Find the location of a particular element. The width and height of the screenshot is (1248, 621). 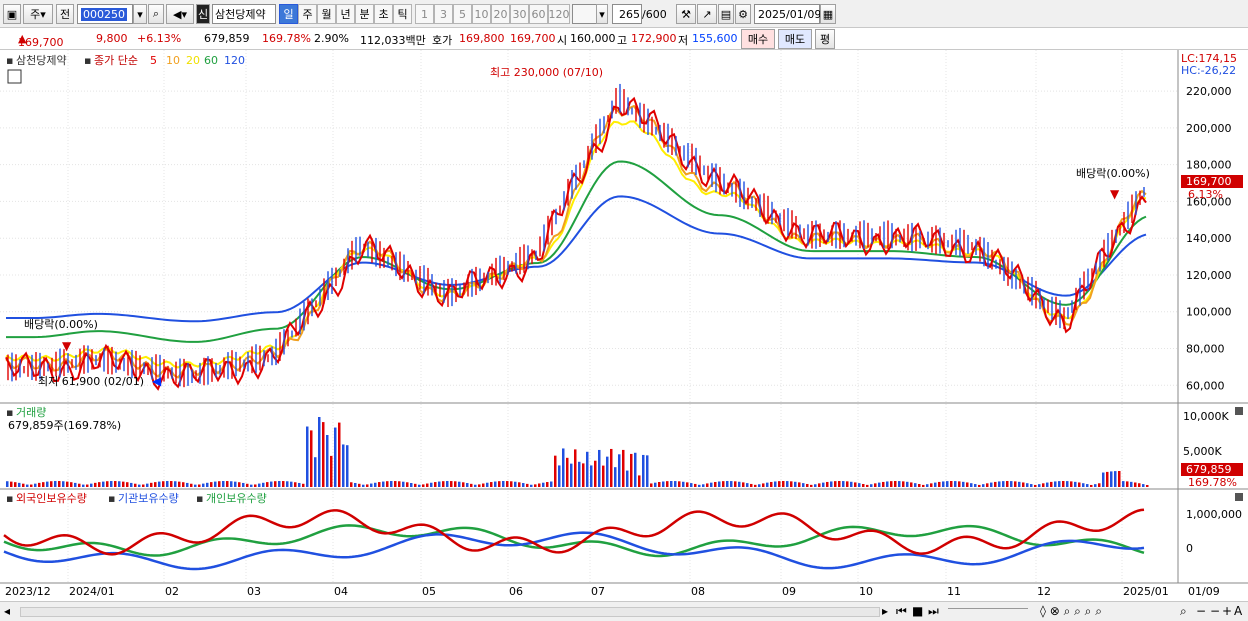

scroll-left-icon: ◂ is located at coordinates (7, 611).